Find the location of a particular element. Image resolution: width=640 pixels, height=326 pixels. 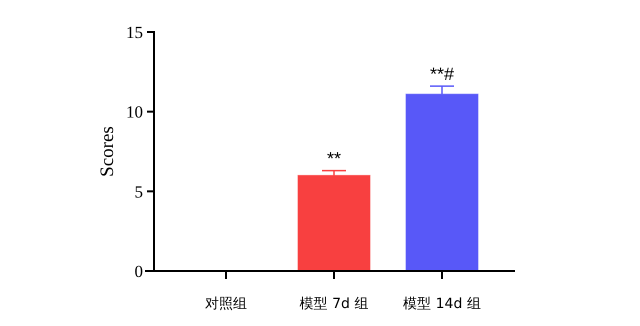

x-tick-label: 对照组 is located at coordinates (226, 304).